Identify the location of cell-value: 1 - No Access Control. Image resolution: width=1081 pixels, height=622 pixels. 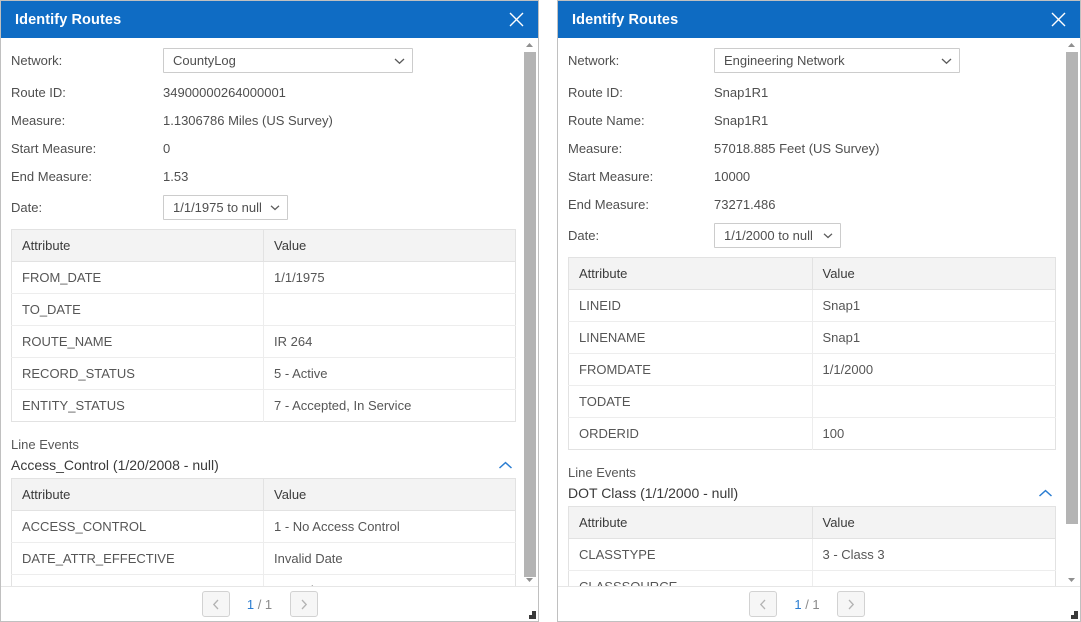
(389, 526).